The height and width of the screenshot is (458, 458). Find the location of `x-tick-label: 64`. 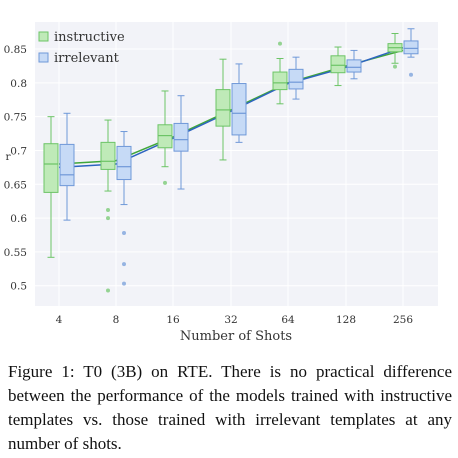

x-tick-label: 64 is located at coordinates (288, 320).